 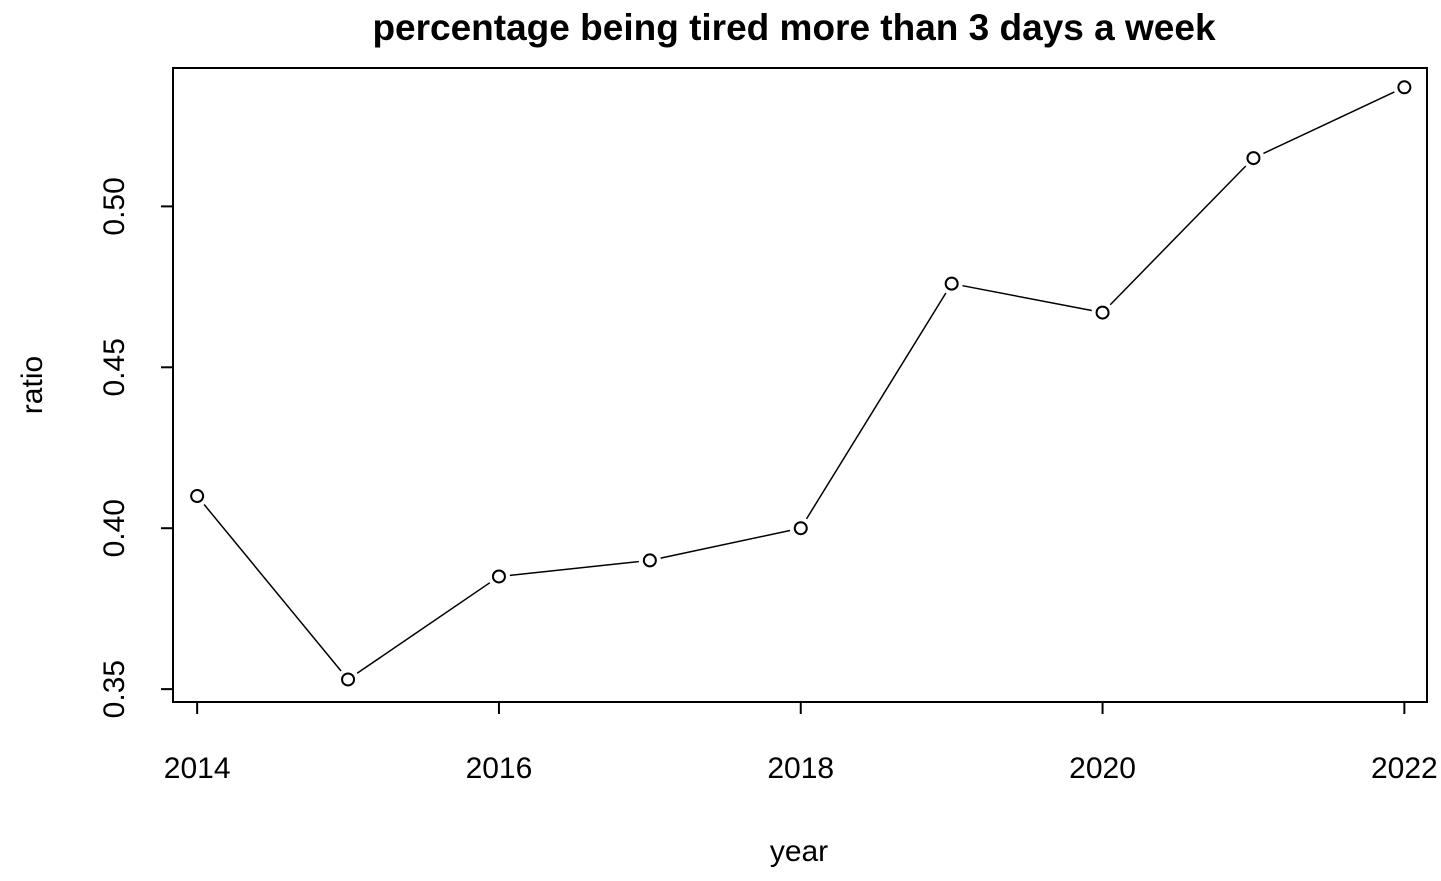 What do you see at coordinates (1102, 768) in the screenshot?
I see `x-tick-label: 2020` at bounding box center [1102, 768].